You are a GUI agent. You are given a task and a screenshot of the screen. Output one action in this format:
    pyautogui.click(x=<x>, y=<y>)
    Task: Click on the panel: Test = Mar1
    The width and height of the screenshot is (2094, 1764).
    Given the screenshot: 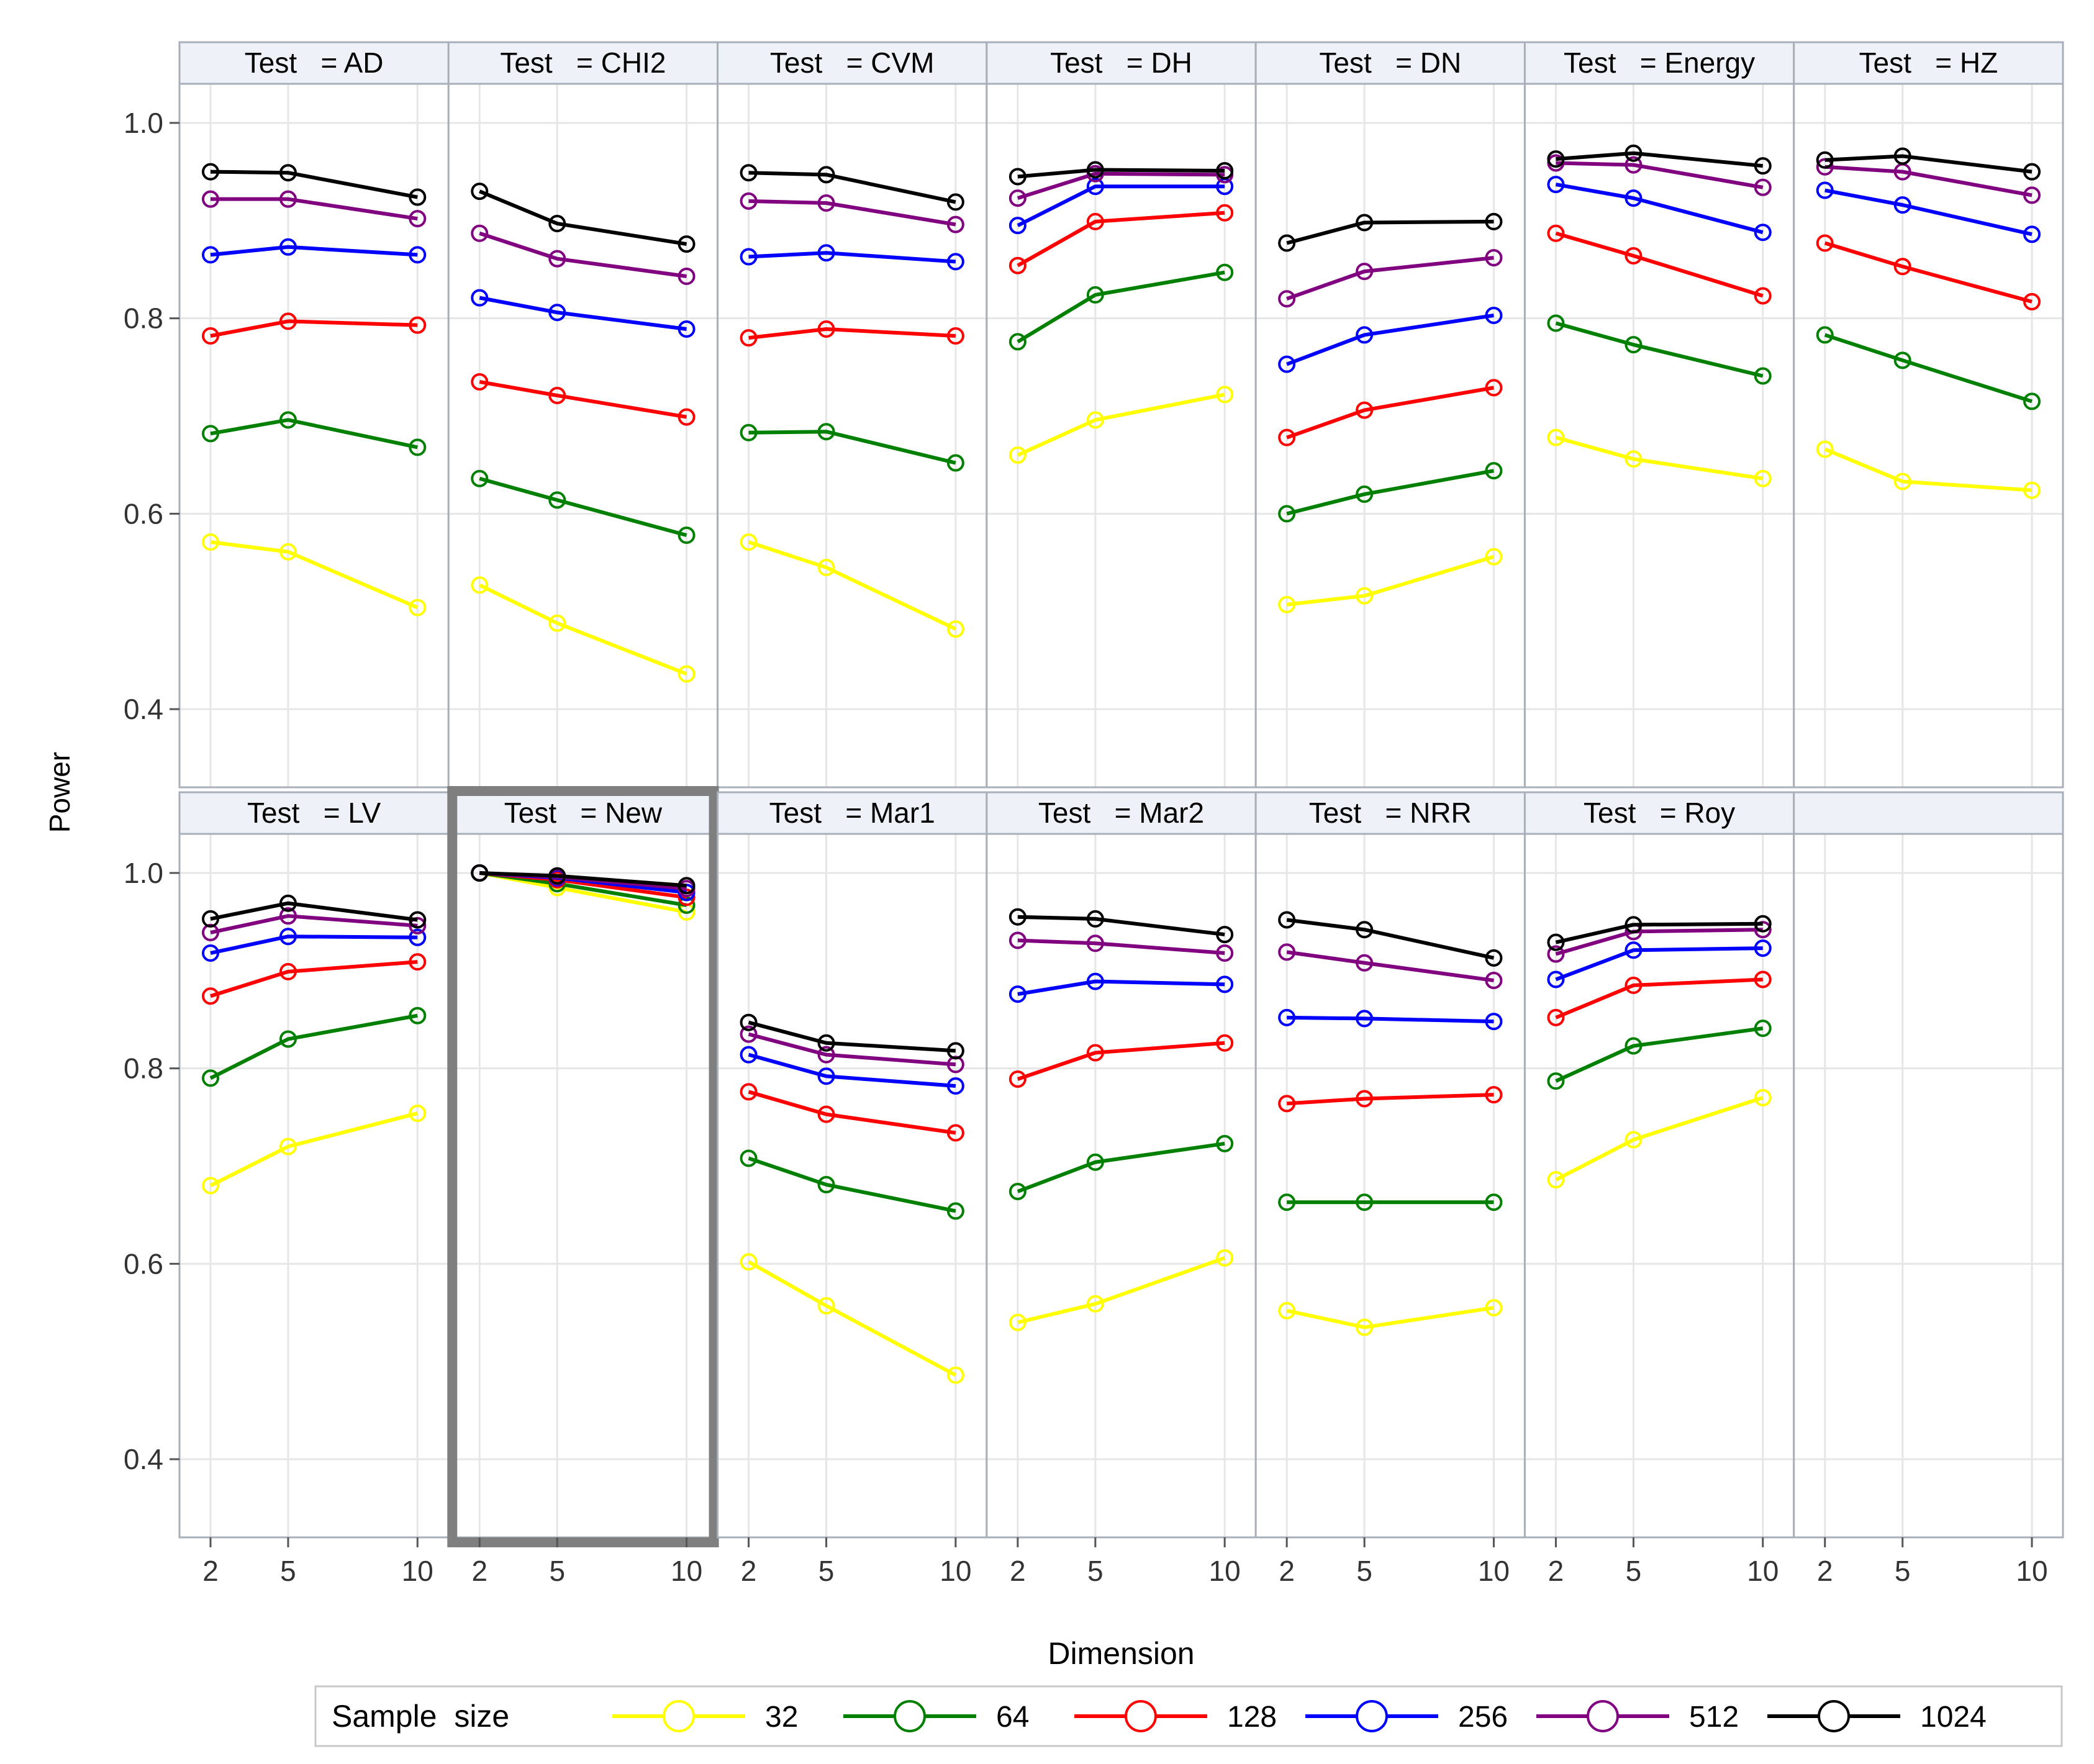 What is the action you would take?
    pyautogui.click(x=853, y=1165)
    